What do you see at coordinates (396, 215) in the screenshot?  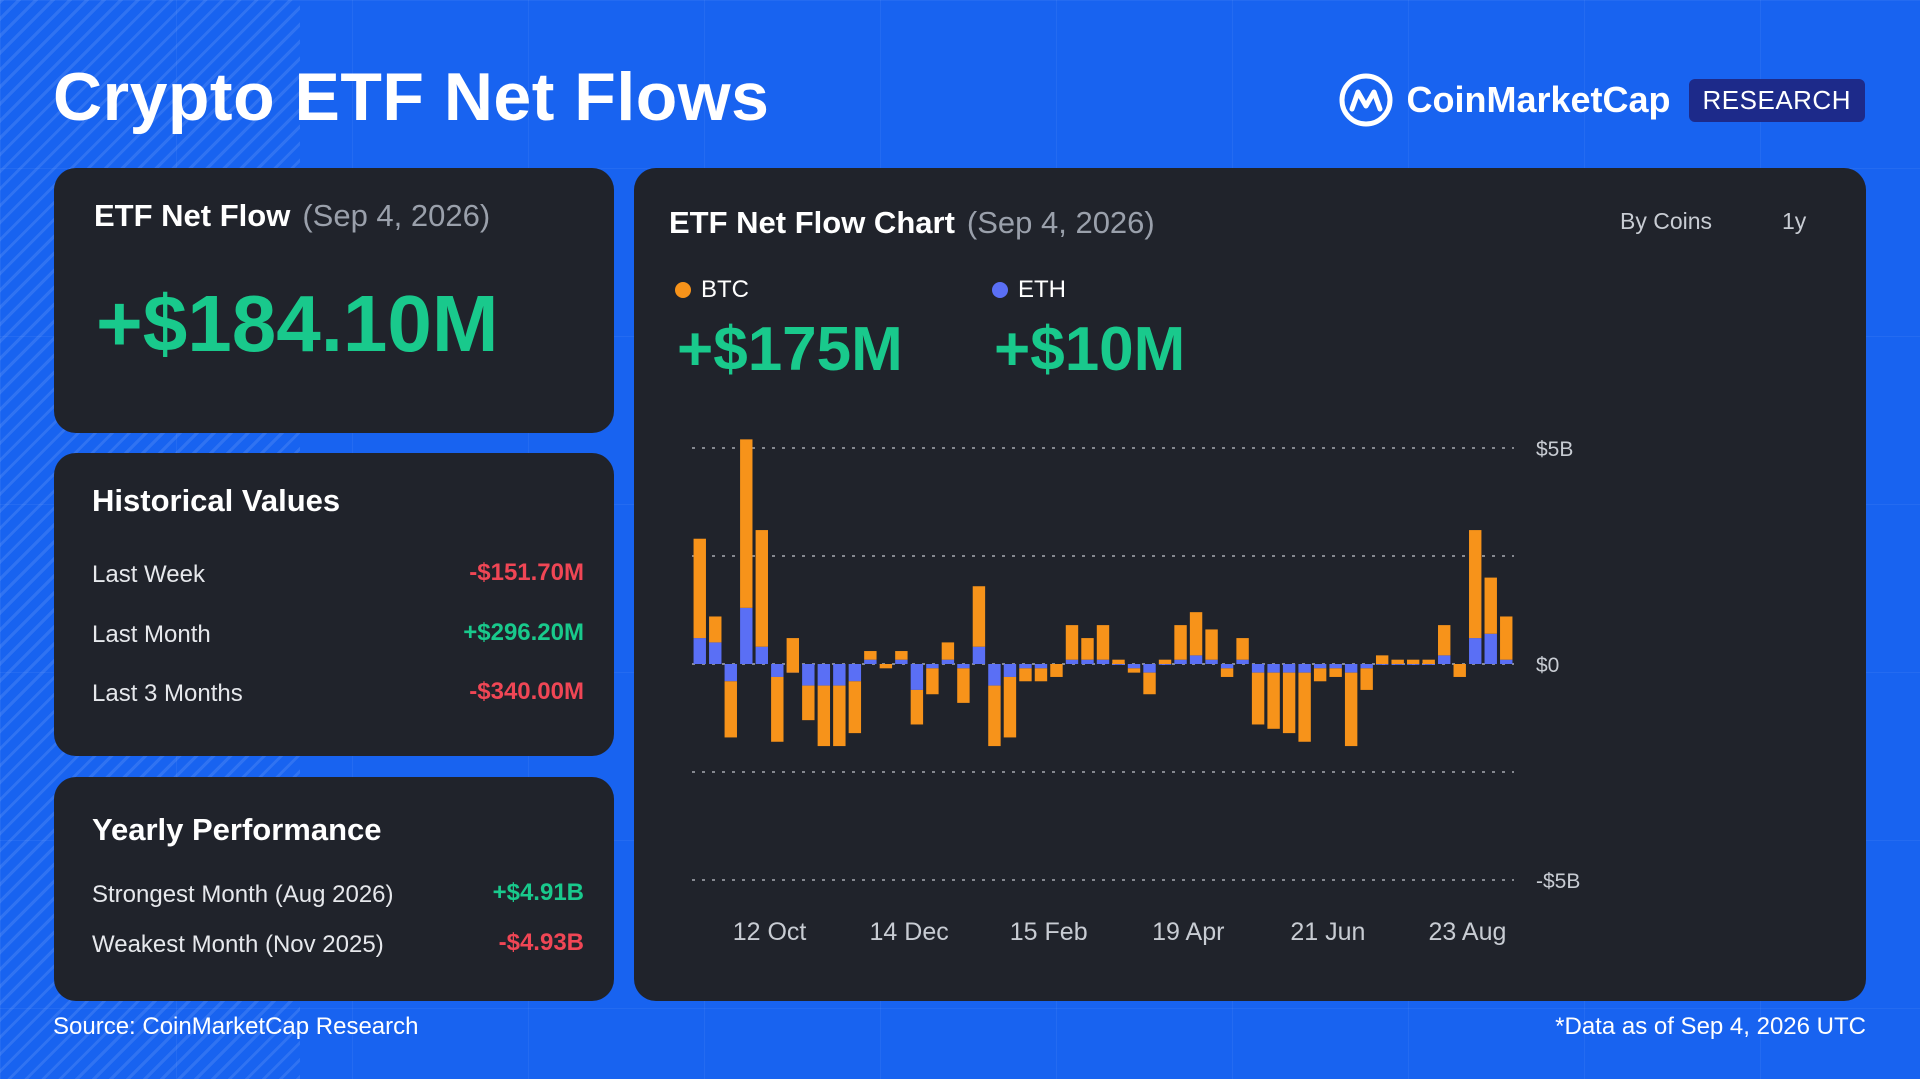 I see `net-flow-date: (Sep 4, 2026)` at bounding box center [396, 215].